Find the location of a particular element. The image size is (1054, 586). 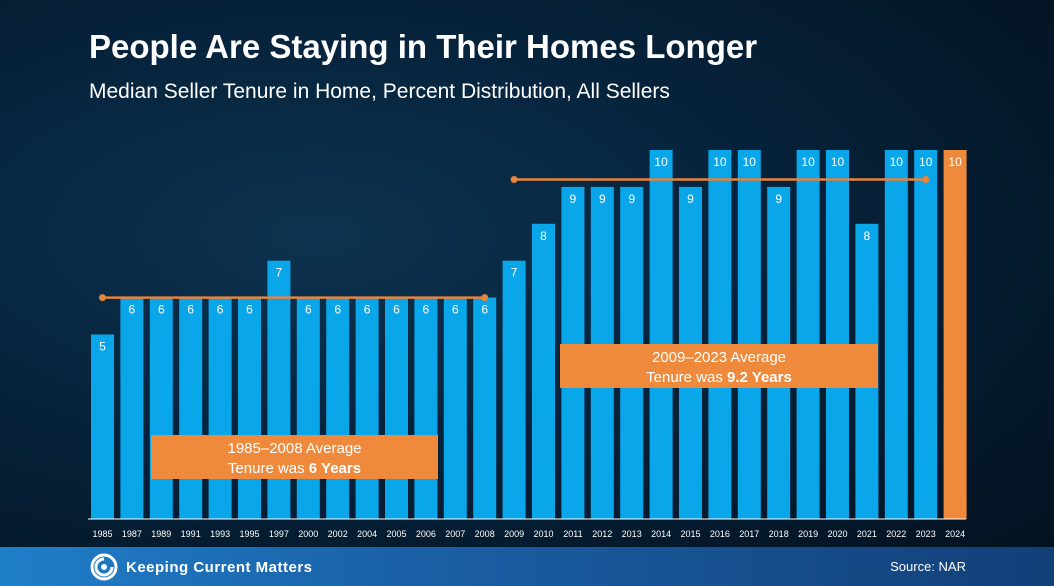

bar-2019 is located at coordinates (808, 334).